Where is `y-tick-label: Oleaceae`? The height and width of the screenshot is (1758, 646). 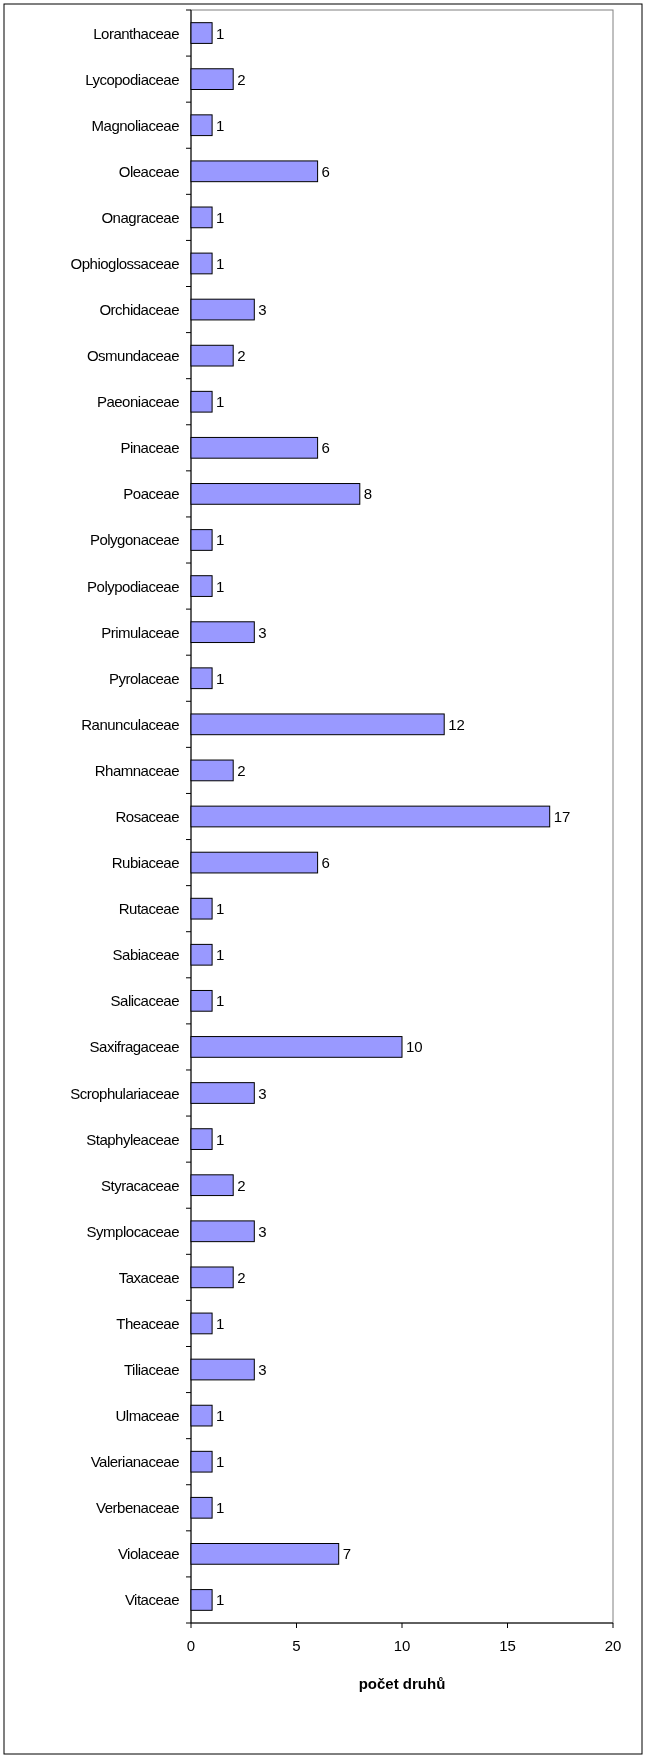 y-tick-label: Oleaceae is located at coordinates (149, 171).